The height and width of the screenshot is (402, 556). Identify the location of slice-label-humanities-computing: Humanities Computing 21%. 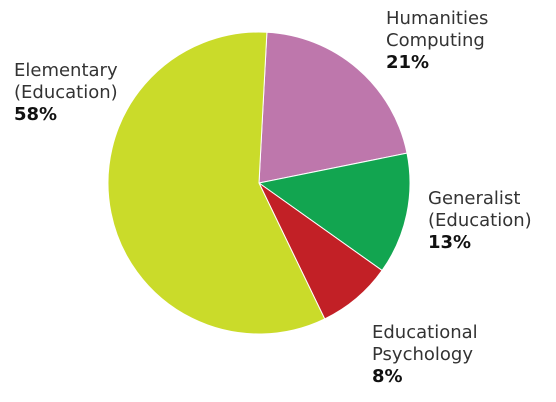
(437, 41).